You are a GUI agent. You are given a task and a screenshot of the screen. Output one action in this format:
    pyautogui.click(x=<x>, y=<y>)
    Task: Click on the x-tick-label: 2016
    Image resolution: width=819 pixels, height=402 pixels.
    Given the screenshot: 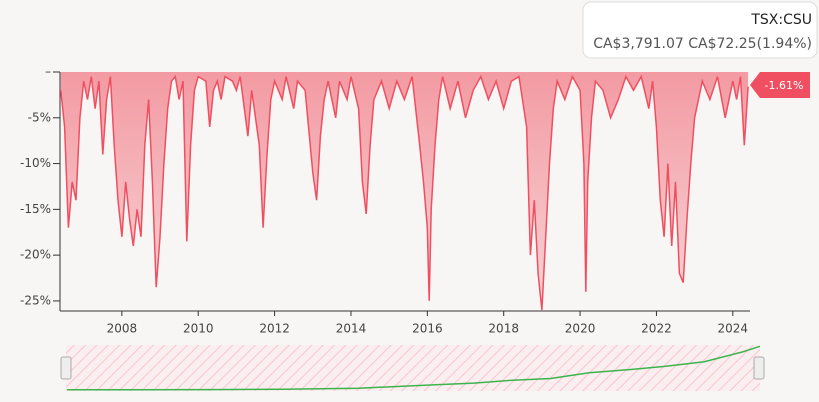 What is the action you would take?
    pyautogui.click(x=427, y=329)
    